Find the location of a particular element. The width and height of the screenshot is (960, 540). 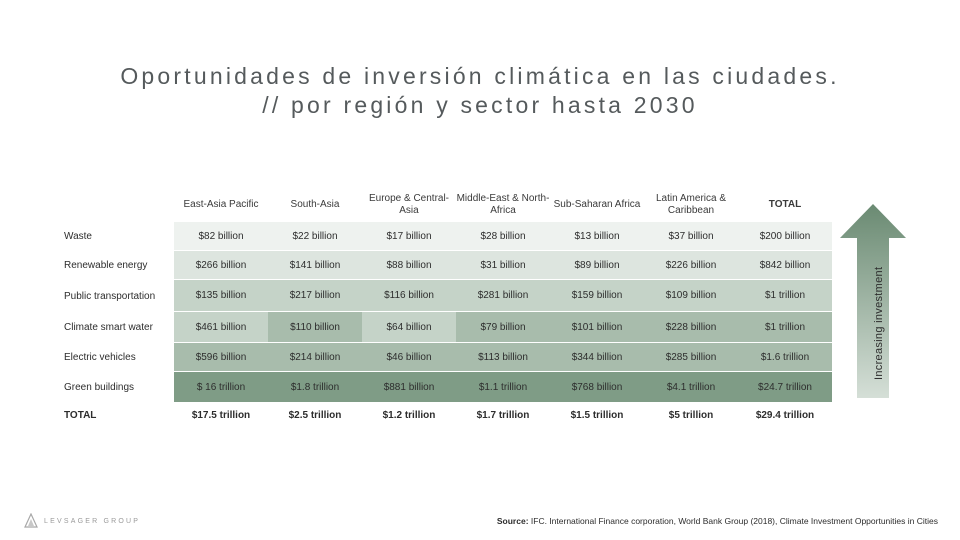

cell-public-transportation-middle-east-and-north-africa: $281 billion is located at coordinates (503, 295).